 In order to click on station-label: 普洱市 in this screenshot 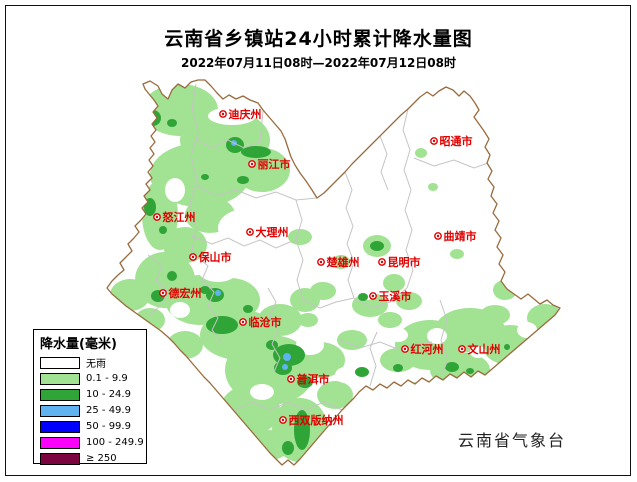, I will do `click(313, 379)`.